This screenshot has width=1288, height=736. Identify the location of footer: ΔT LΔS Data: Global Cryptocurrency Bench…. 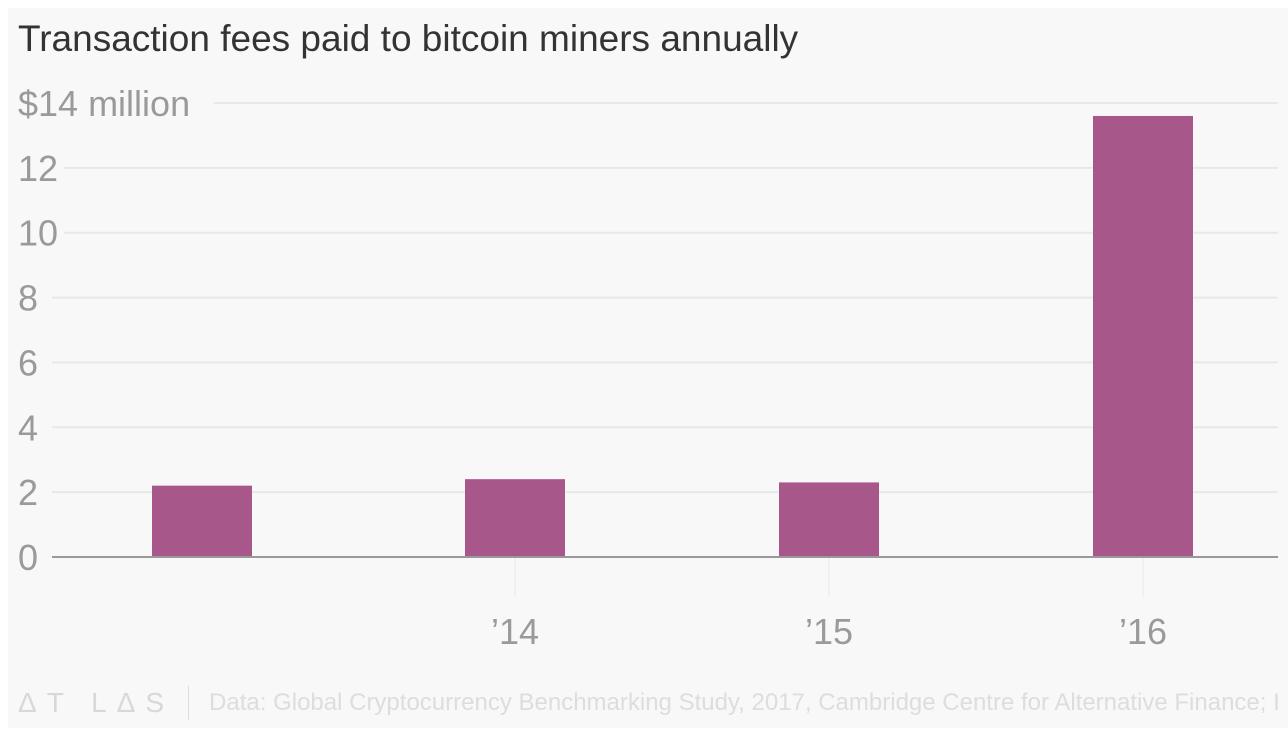
(649, 703).